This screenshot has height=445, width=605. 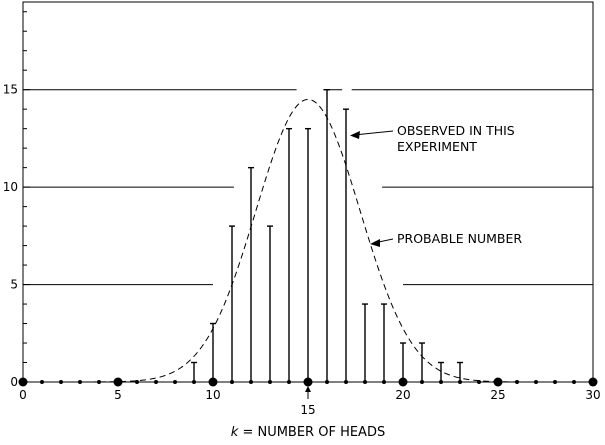 I want to click on y-tick-label: 15, so click(x=10, y=90).